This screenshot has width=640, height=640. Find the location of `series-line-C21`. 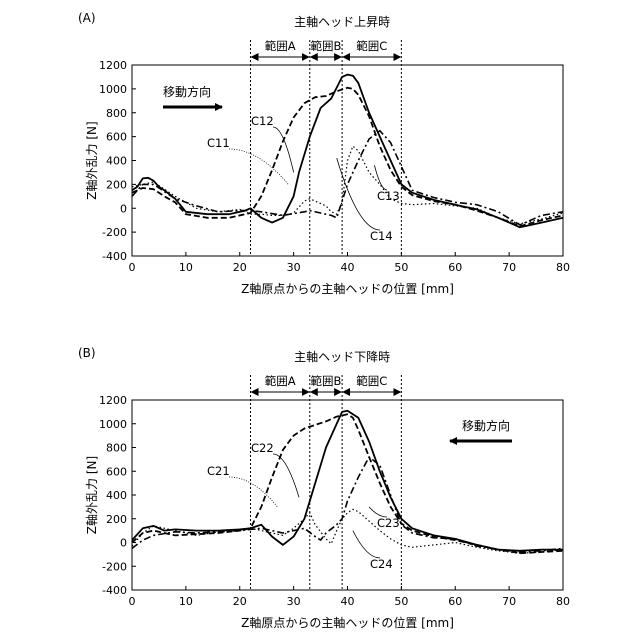

series-line-C21 is located at coordinates (347, 483).